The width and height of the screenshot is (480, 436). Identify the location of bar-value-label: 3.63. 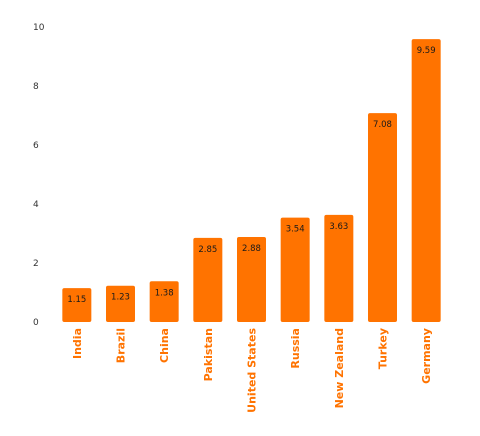
(338, 227).